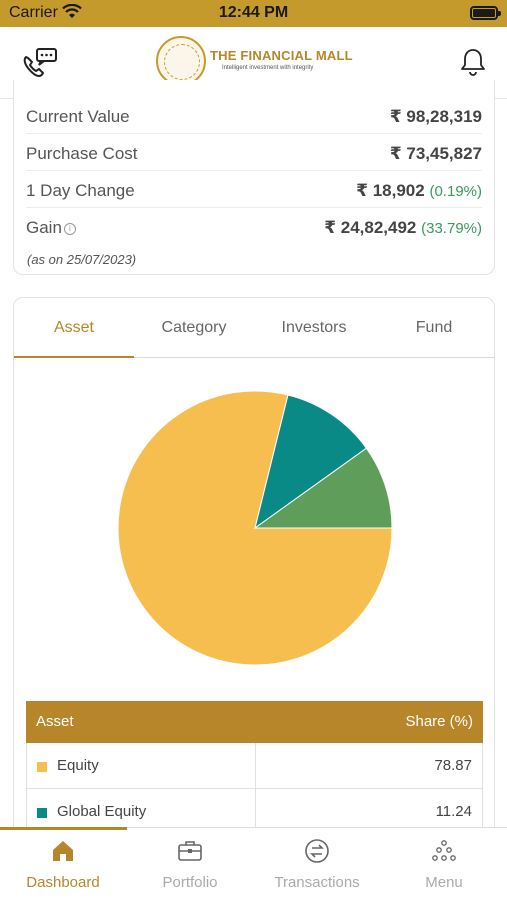 The height and width of the screenshot is (900, 507). Describe the element at coordinates (190, 864) in the screenshot. I see `nav-portfolio: Portfolio` at that location.